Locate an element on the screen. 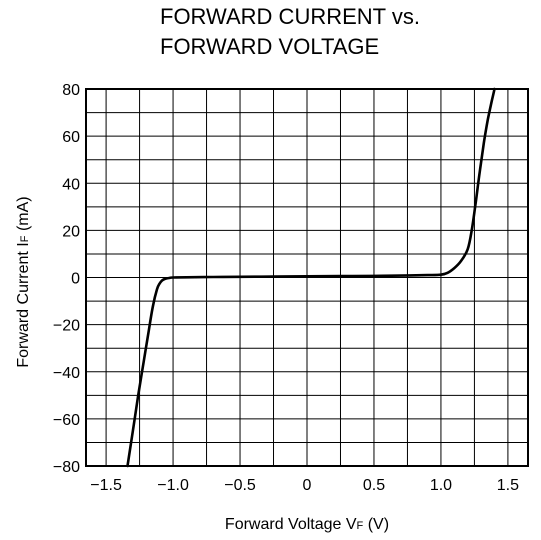  x-tick-label: −1.0 is located at coordinates (173, 485).